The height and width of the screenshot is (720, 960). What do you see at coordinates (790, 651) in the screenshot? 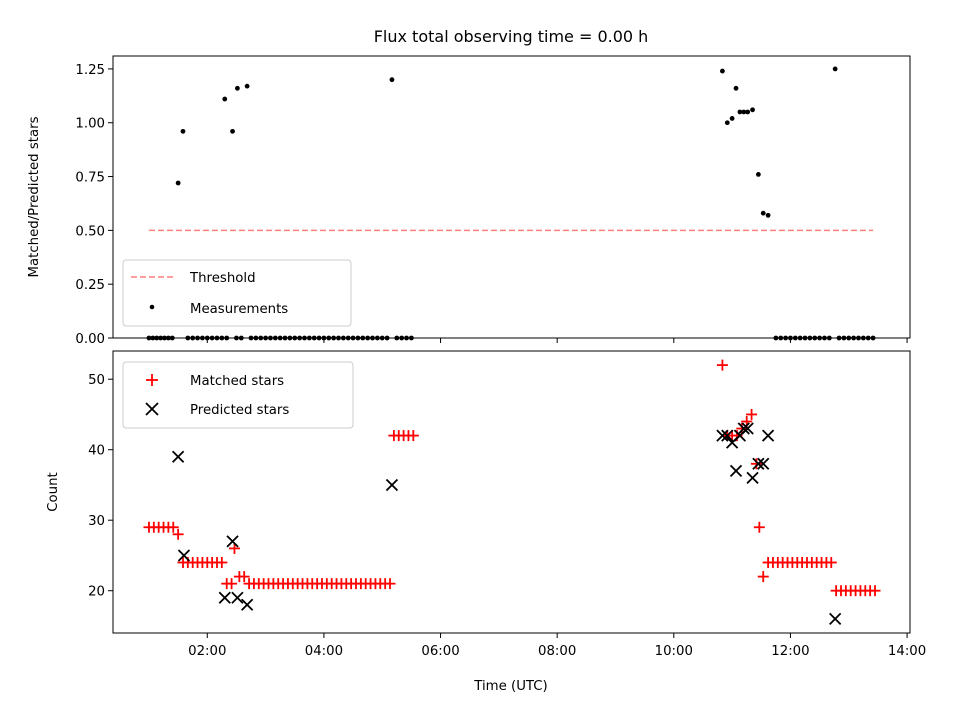
I see `x-tick-label: 12:00` at bounding box center [790, 651].